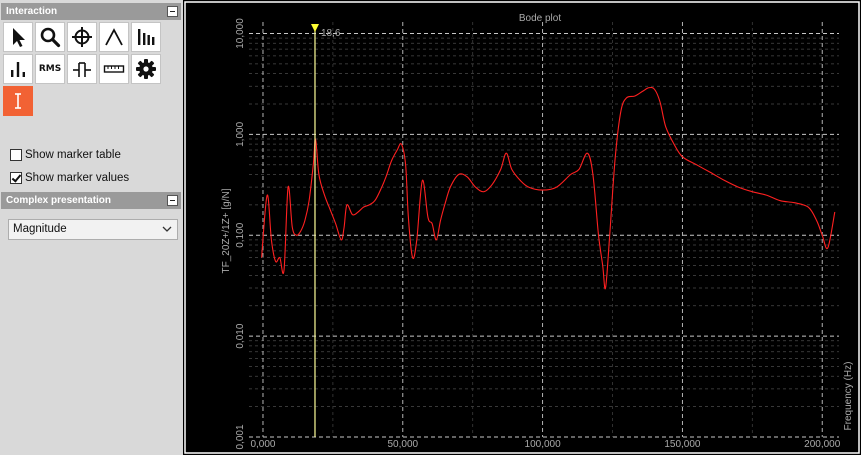 The height and width of the screenshot is (455, 861). I want to click on harmonics-tool-button, so click(146, 37).